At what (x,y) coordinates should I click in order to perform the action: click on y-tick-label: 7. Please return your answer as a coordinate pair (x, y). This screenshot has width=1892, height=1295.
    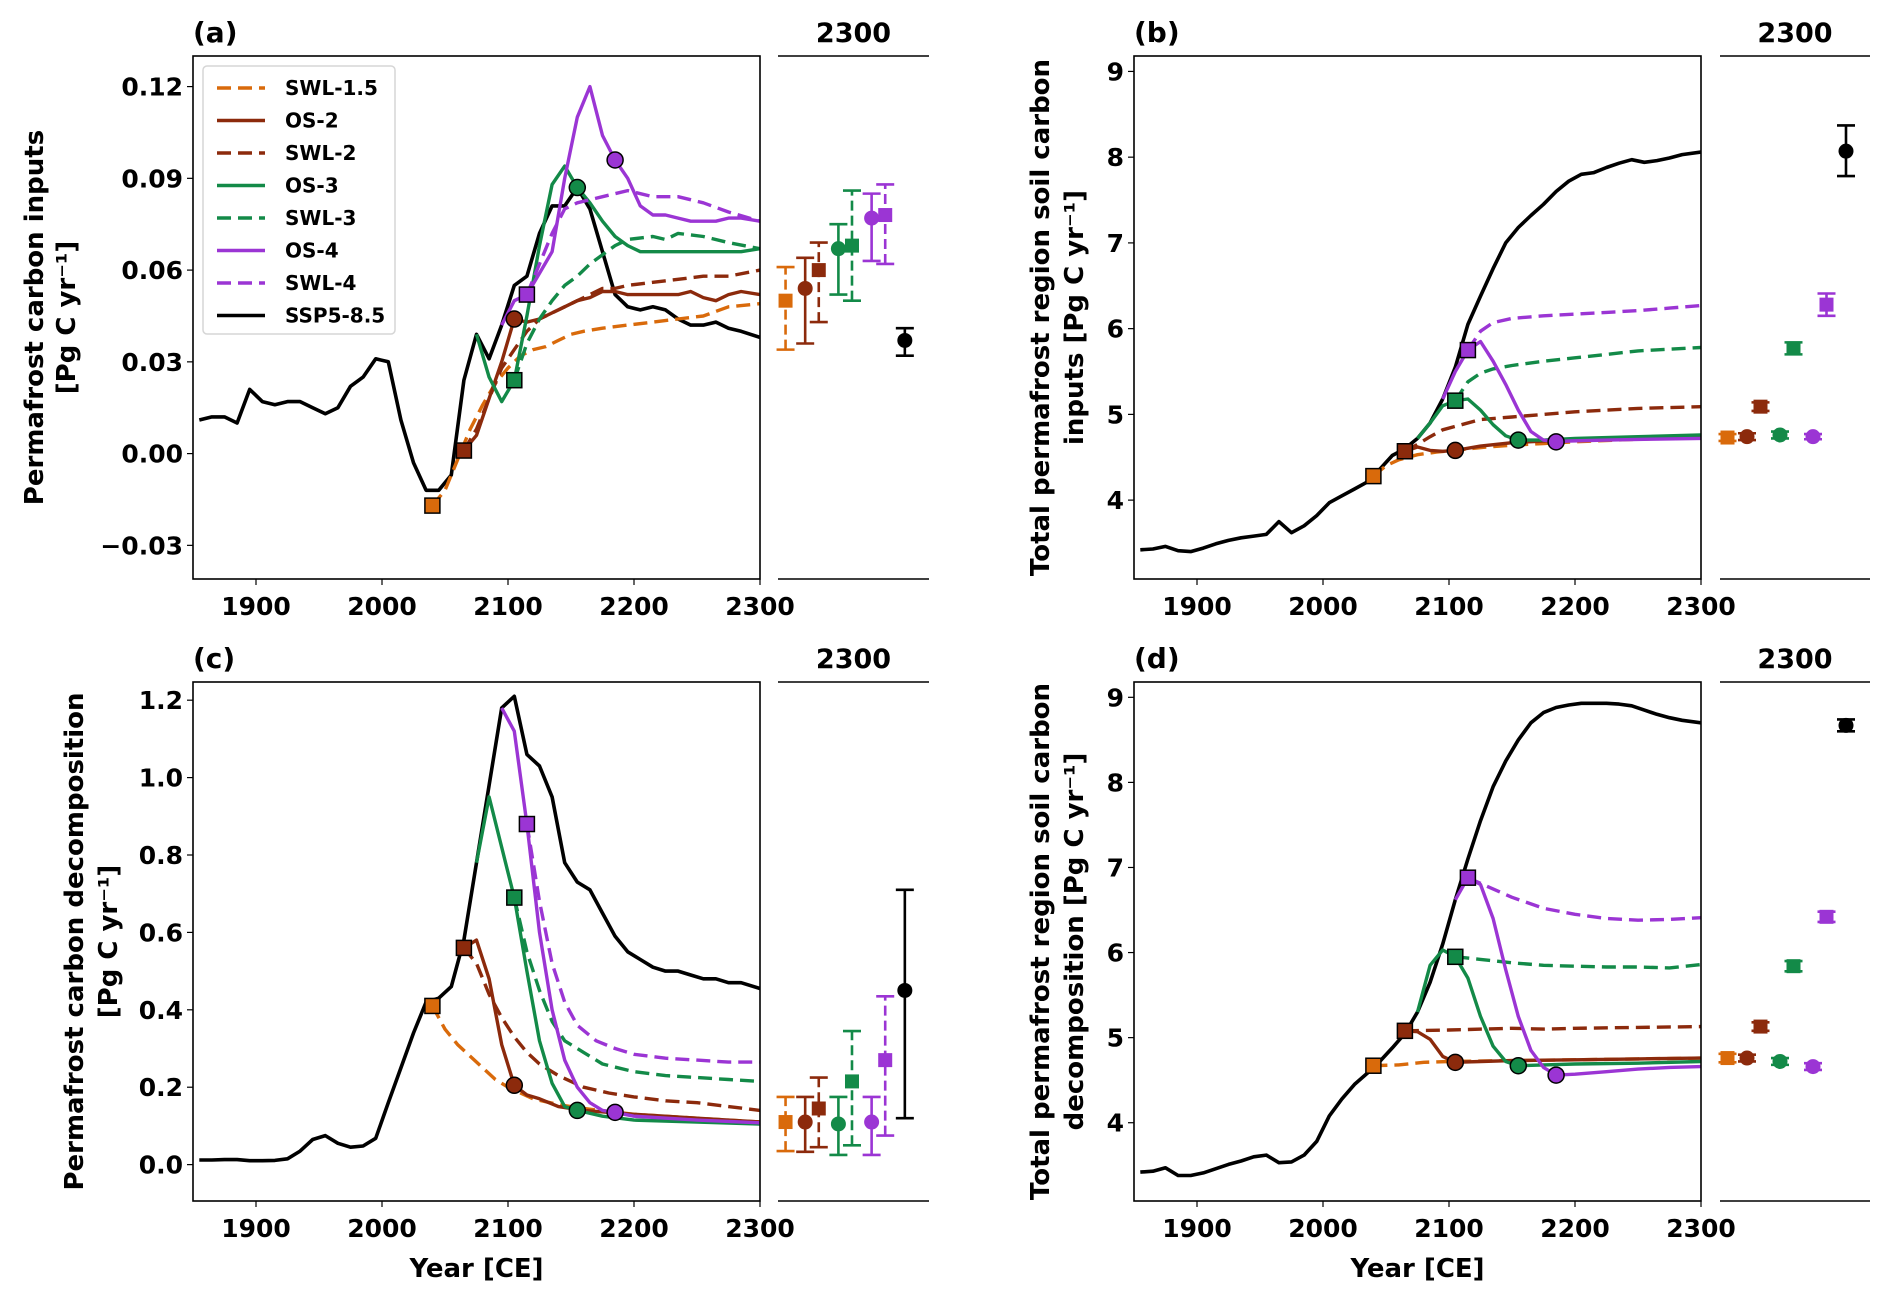
    Looking at the image, I should click on (1115, 867).